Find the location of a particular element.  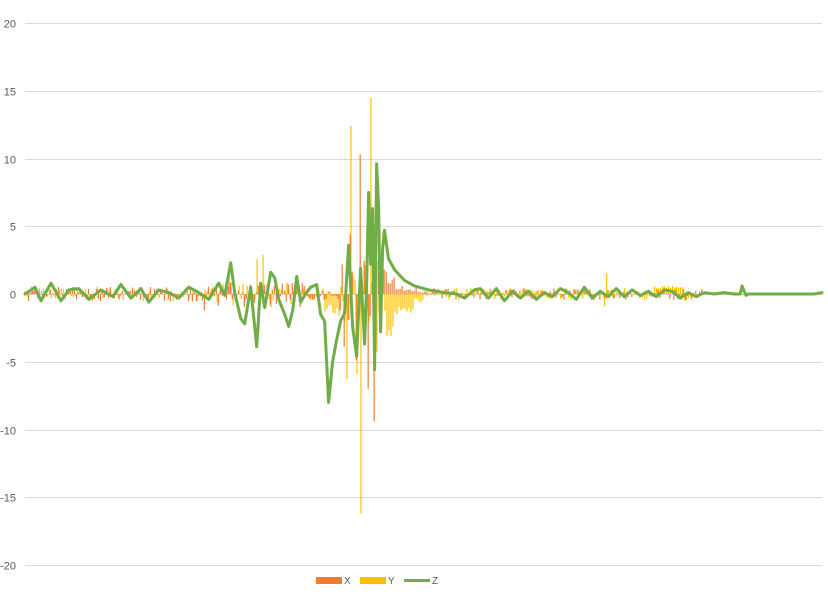

legend-item-z: Z is located at coordinates (421, 581).